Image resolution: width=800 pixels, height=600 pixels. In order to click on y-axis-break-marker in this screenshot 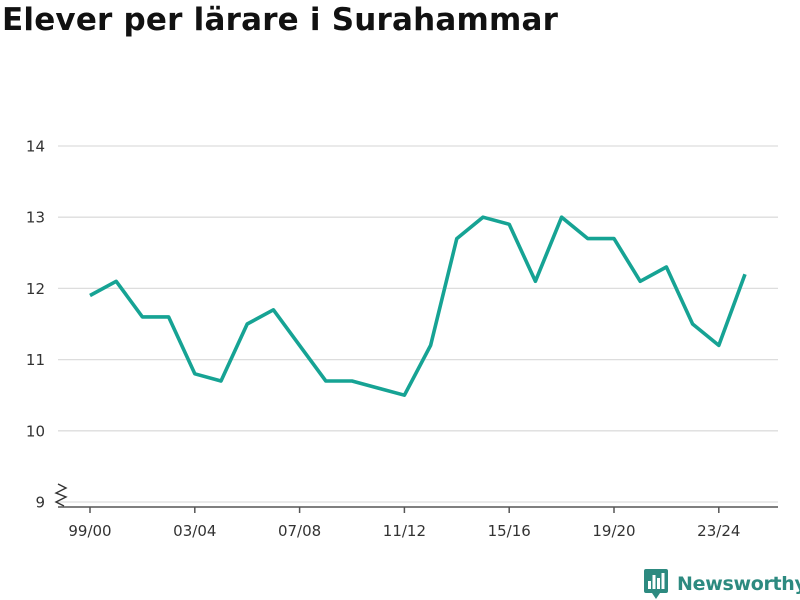, I will do `click(61, 495)`.